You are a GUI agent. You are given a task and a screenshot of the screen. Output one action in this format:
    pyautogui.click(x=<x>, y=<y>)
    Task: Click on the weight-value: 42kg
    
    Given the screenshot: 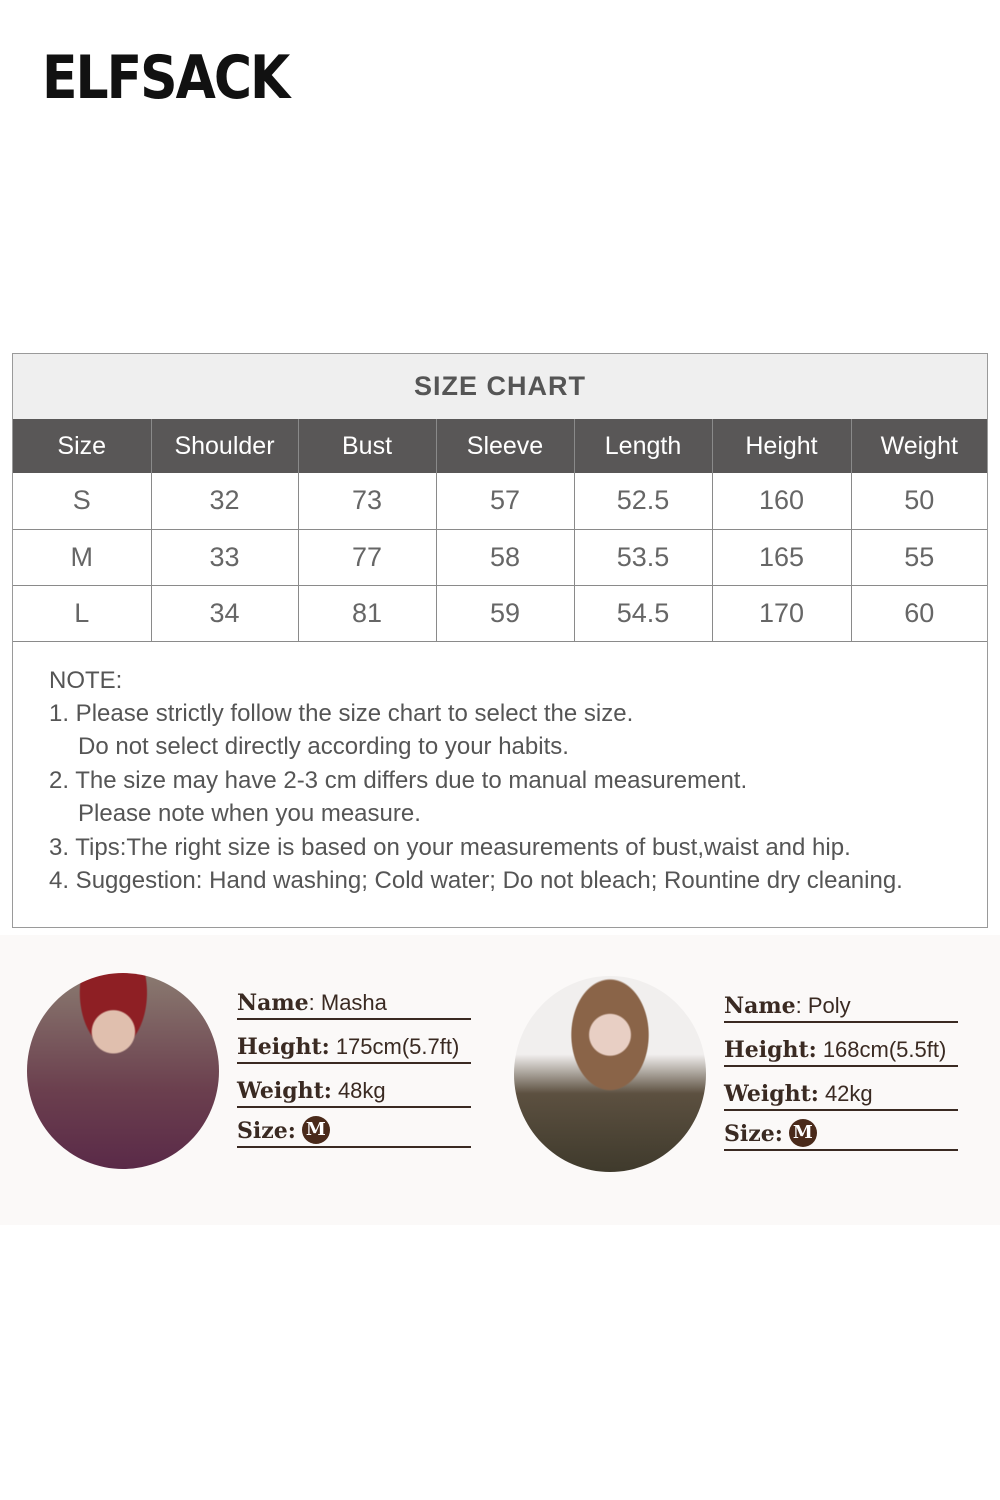 What is the action you would take?
    pyautogui.click(x=848, y=1093)
    